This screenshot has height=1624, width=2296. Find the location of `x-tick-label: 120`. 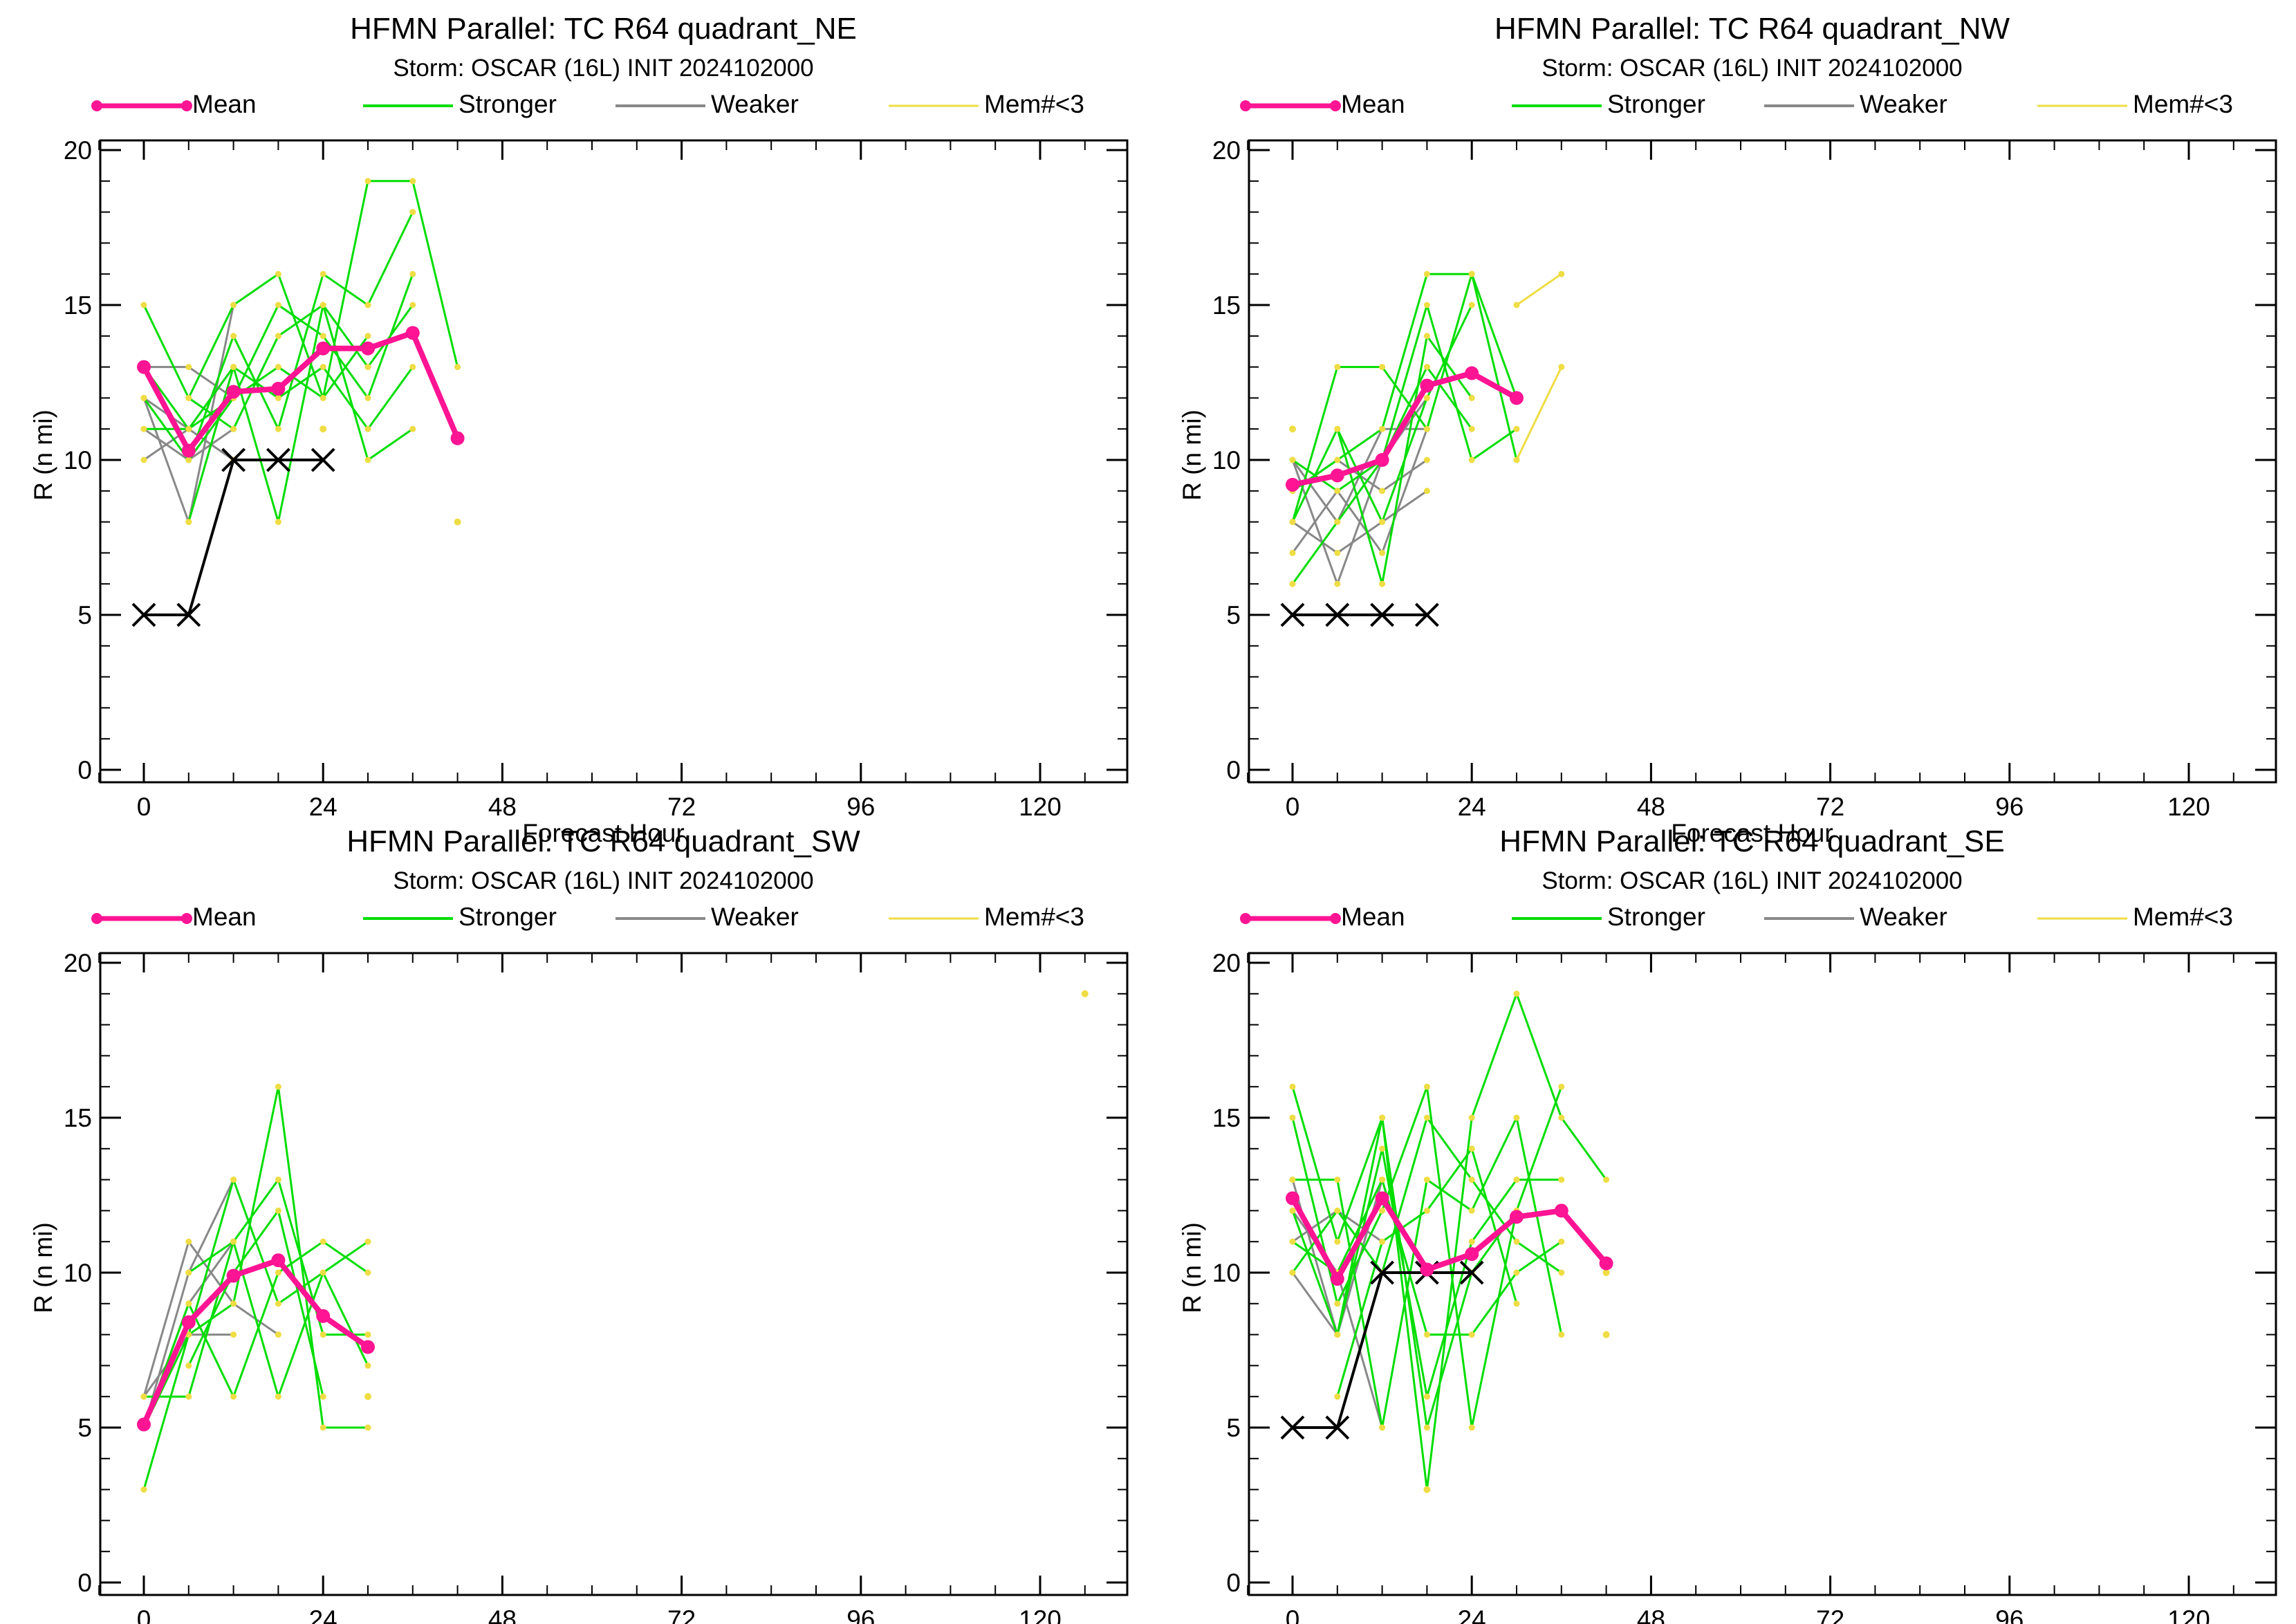

x-tick-label: 120 is located at coordinates (1041, 1614).